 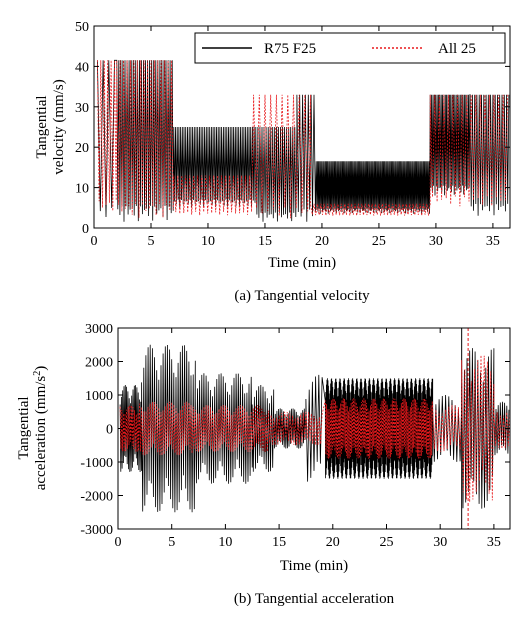 What do you see at coordinates (314, 599) in the screenshot?
I see `panel-b-caption: (b) Tangential acceleration` at bounding box center [314, 599].